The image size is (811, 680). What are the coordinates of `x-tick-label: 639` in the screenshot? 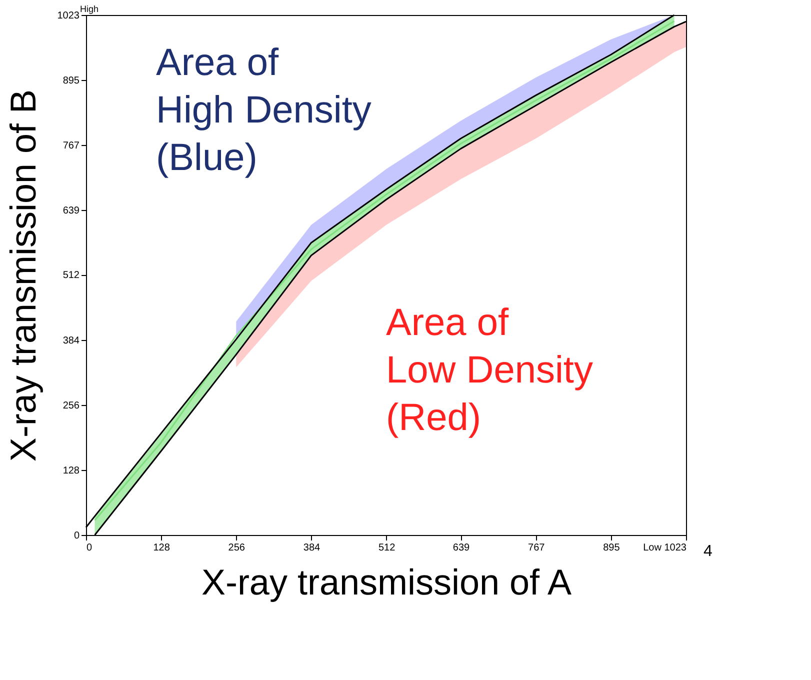 It's located at (461, 548).